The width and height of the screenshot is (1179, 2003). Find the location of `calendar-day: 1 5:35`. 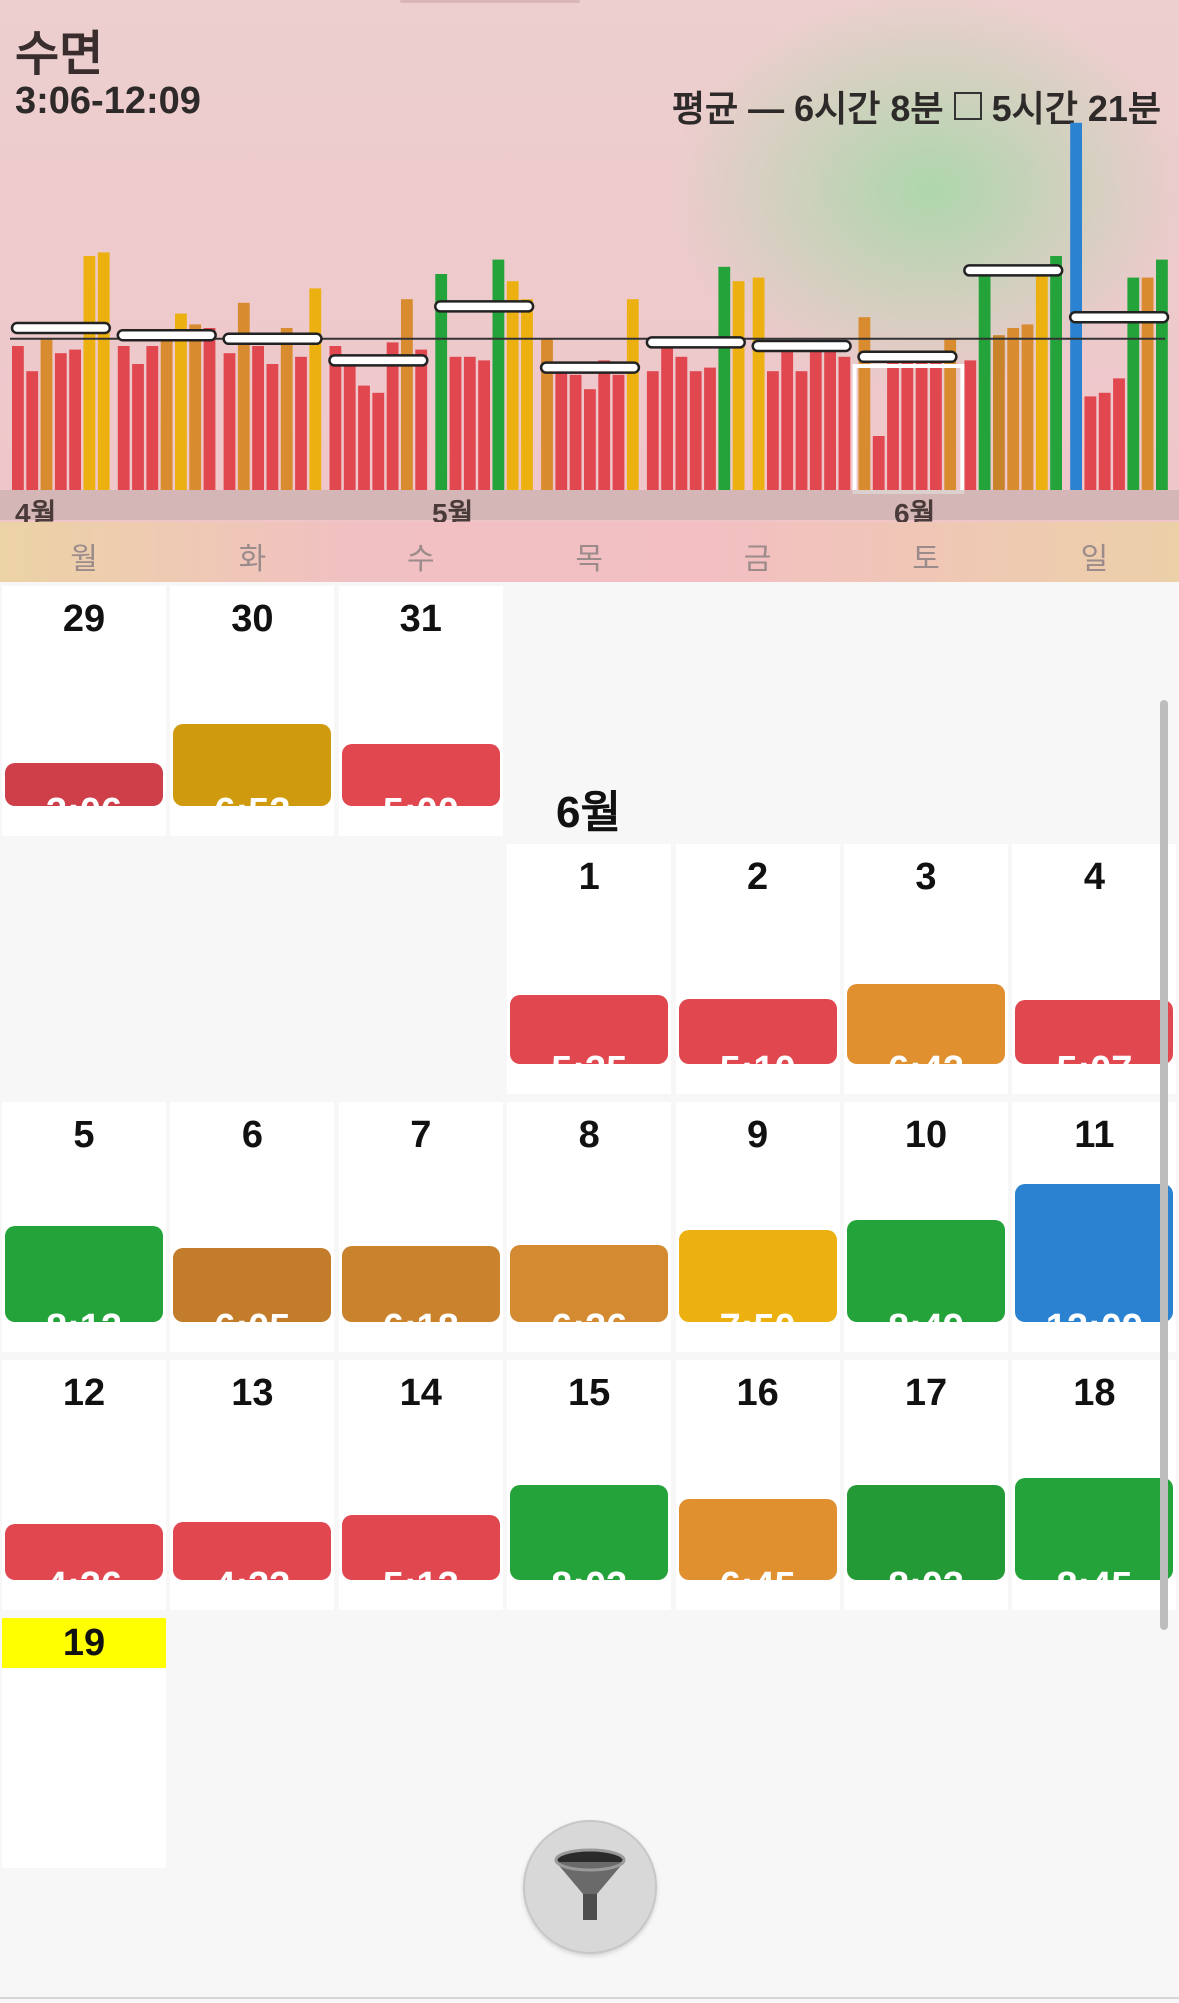

calendar-day: 1 5:35 is located at coordinates (589, 969).